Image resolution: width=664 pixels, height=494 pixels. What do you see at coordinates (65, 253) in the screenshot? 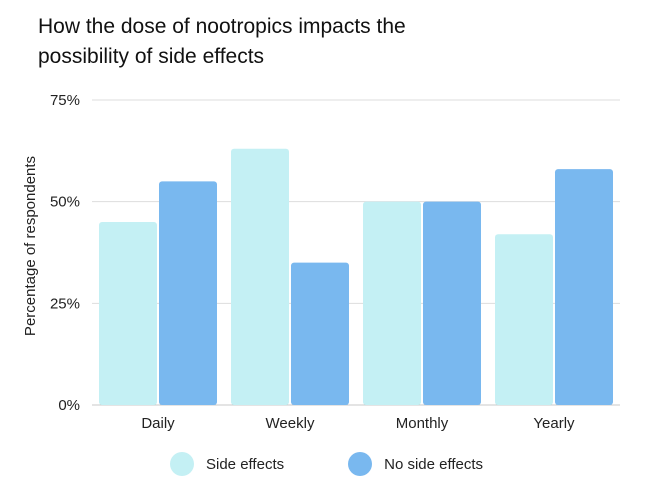
I see `y-axis-ticks: 0% 25% 50% 75%` at bounding box center [65, 253].